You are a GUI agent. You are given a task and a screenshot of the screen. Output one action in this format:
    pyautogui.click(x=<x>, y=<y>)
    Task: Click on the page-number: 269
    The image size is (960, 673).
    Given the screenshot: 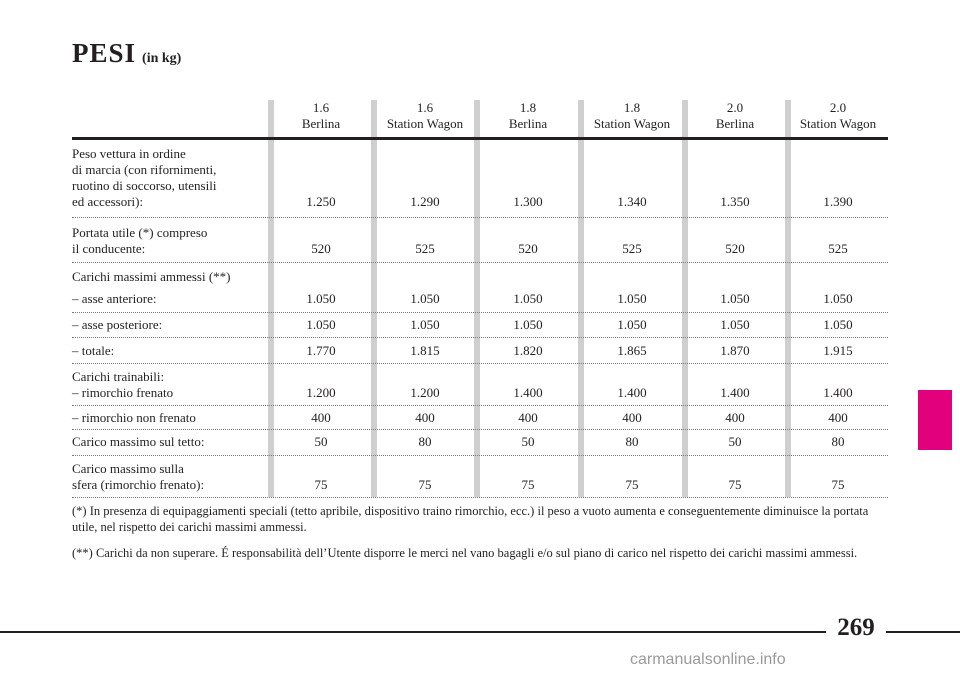 What is the action you would take?
    pyautogui.click(x=856, y=628)
    